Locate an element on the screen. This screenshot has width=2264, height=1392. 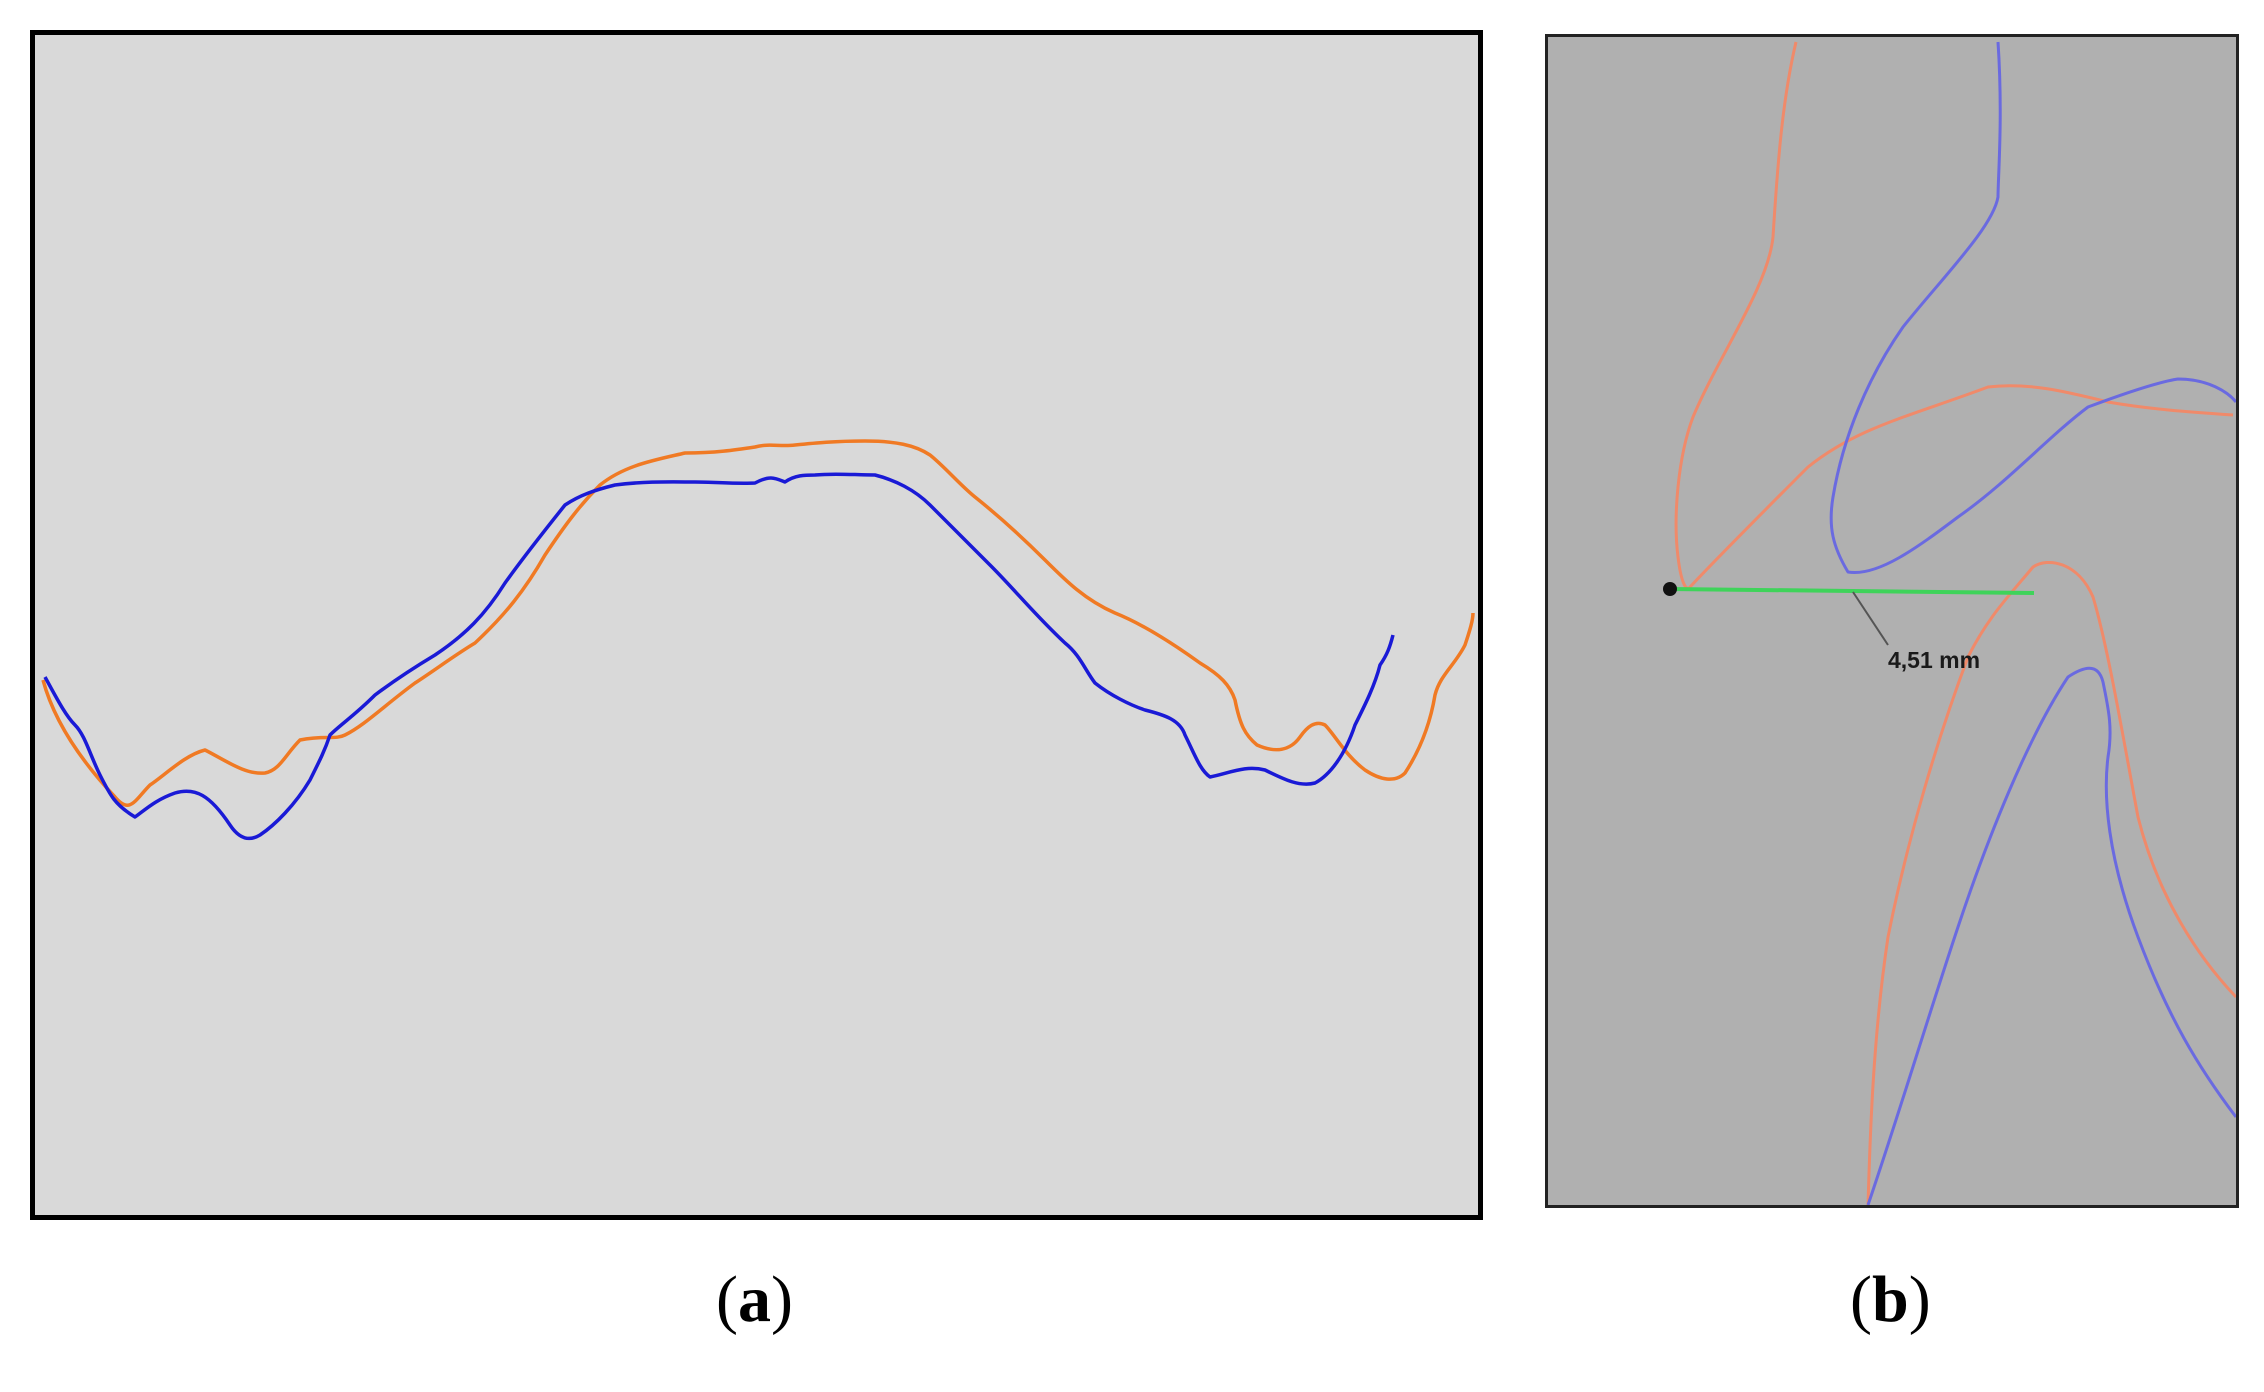
caption-a-open: ( is located at coordinates (727, 1299).